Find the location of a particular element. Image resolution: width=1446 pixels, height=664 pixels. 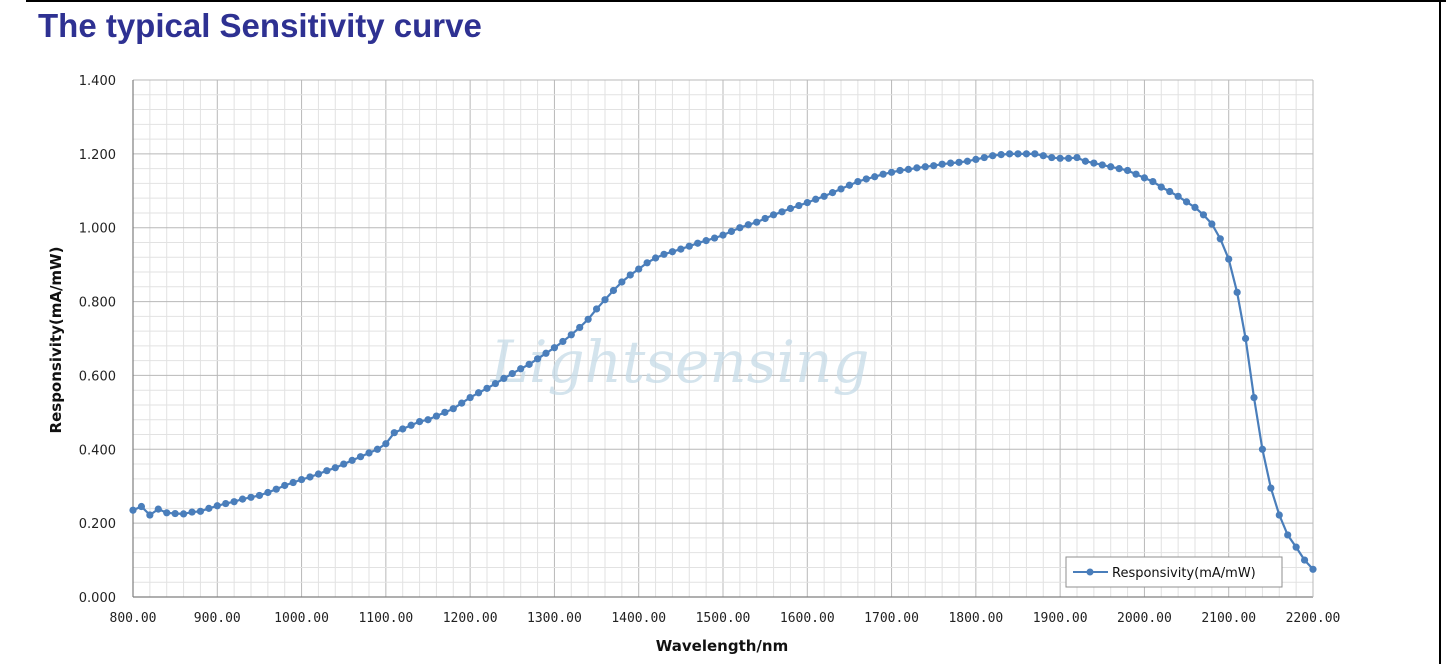

watermark: Lightsensing is located at coordinates (679, 362).